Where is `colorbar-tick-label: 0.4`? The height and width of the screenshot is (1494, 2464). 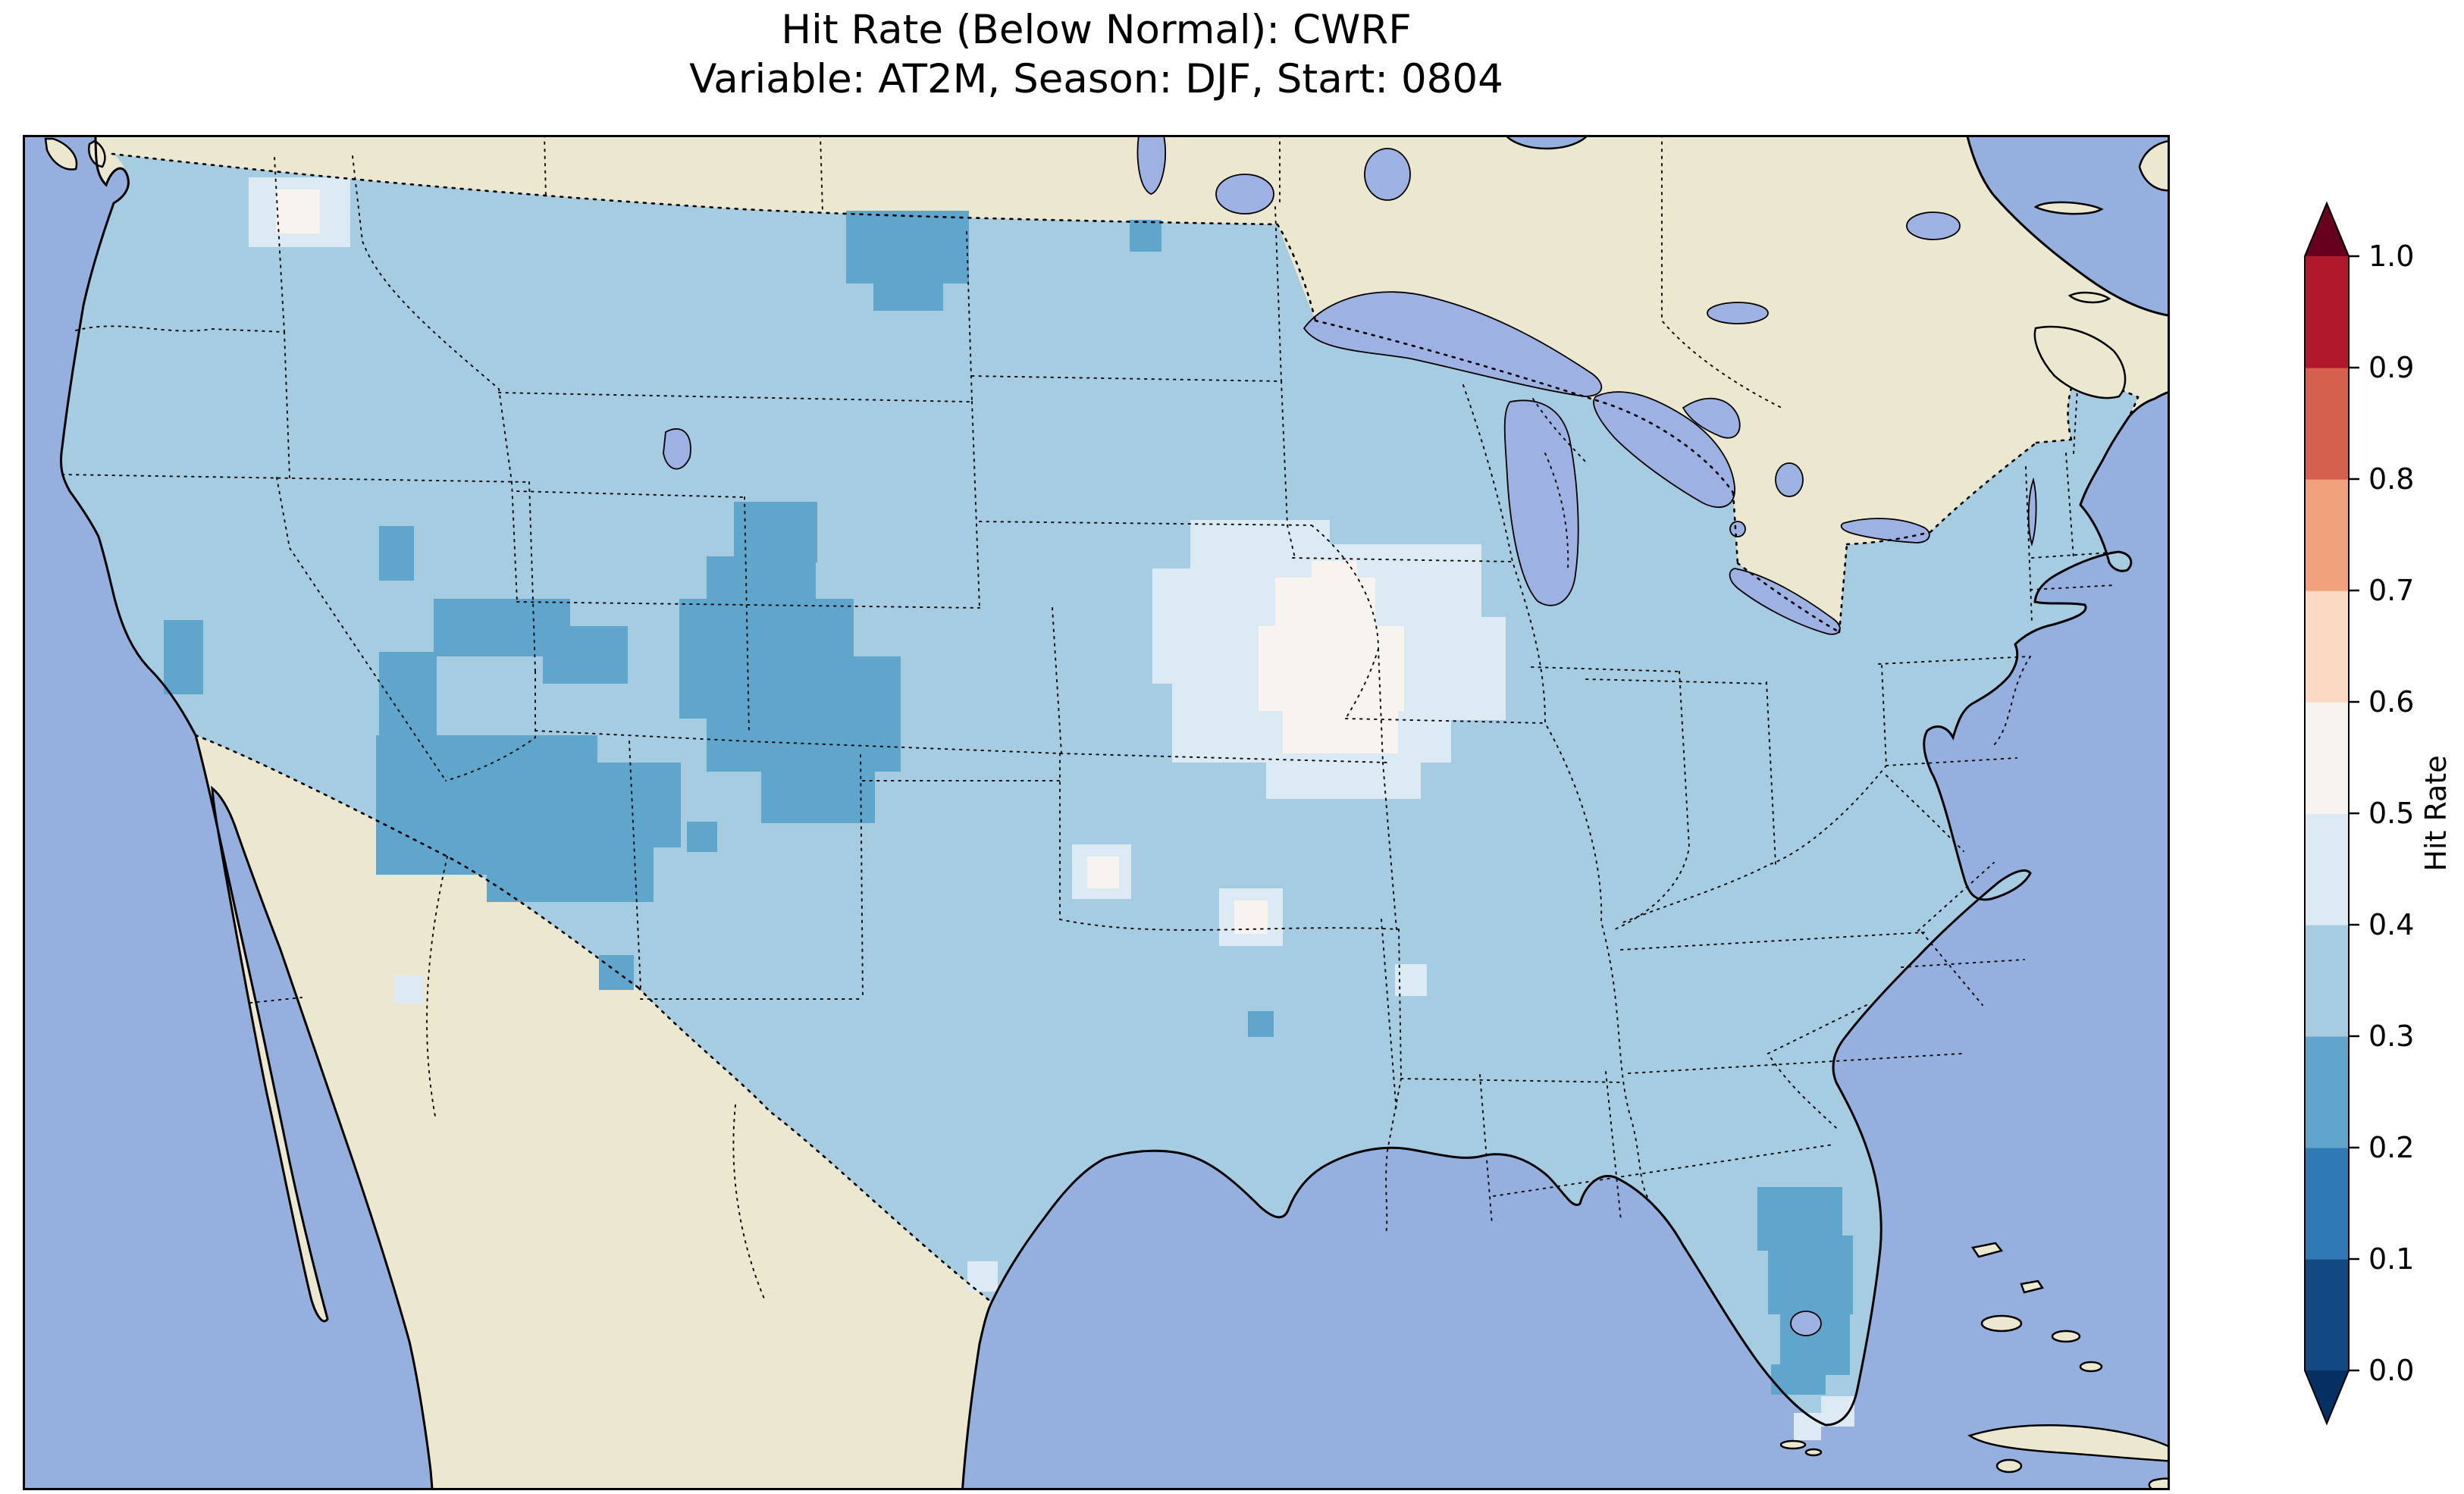
colorbar-tick-label: 0.4 is located at coordinates (2391, 924).